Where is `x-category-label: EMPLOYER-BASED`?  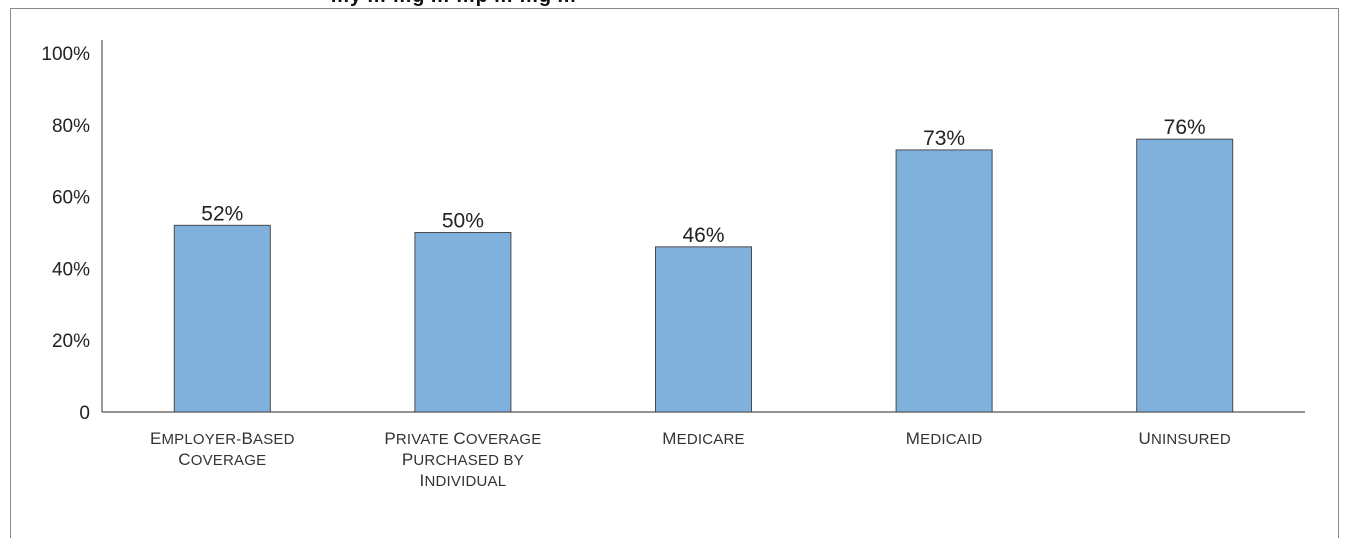 x-category-label: EMPLOYER-BASED is located at coordinates (222, 438).